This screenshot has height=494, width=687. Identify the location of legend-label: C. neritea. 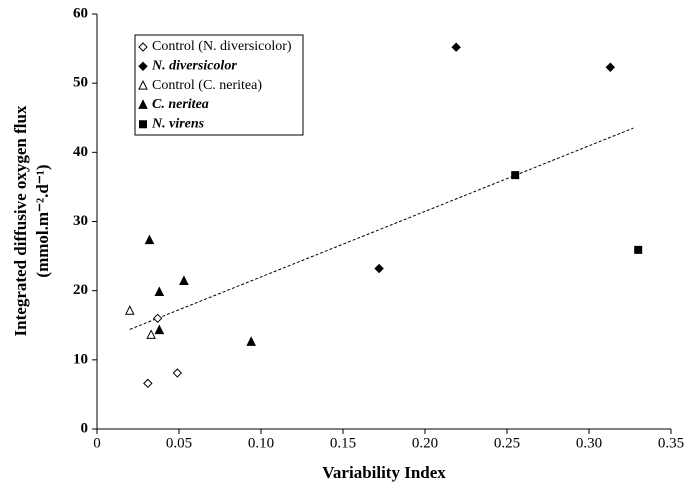
(180, 104).